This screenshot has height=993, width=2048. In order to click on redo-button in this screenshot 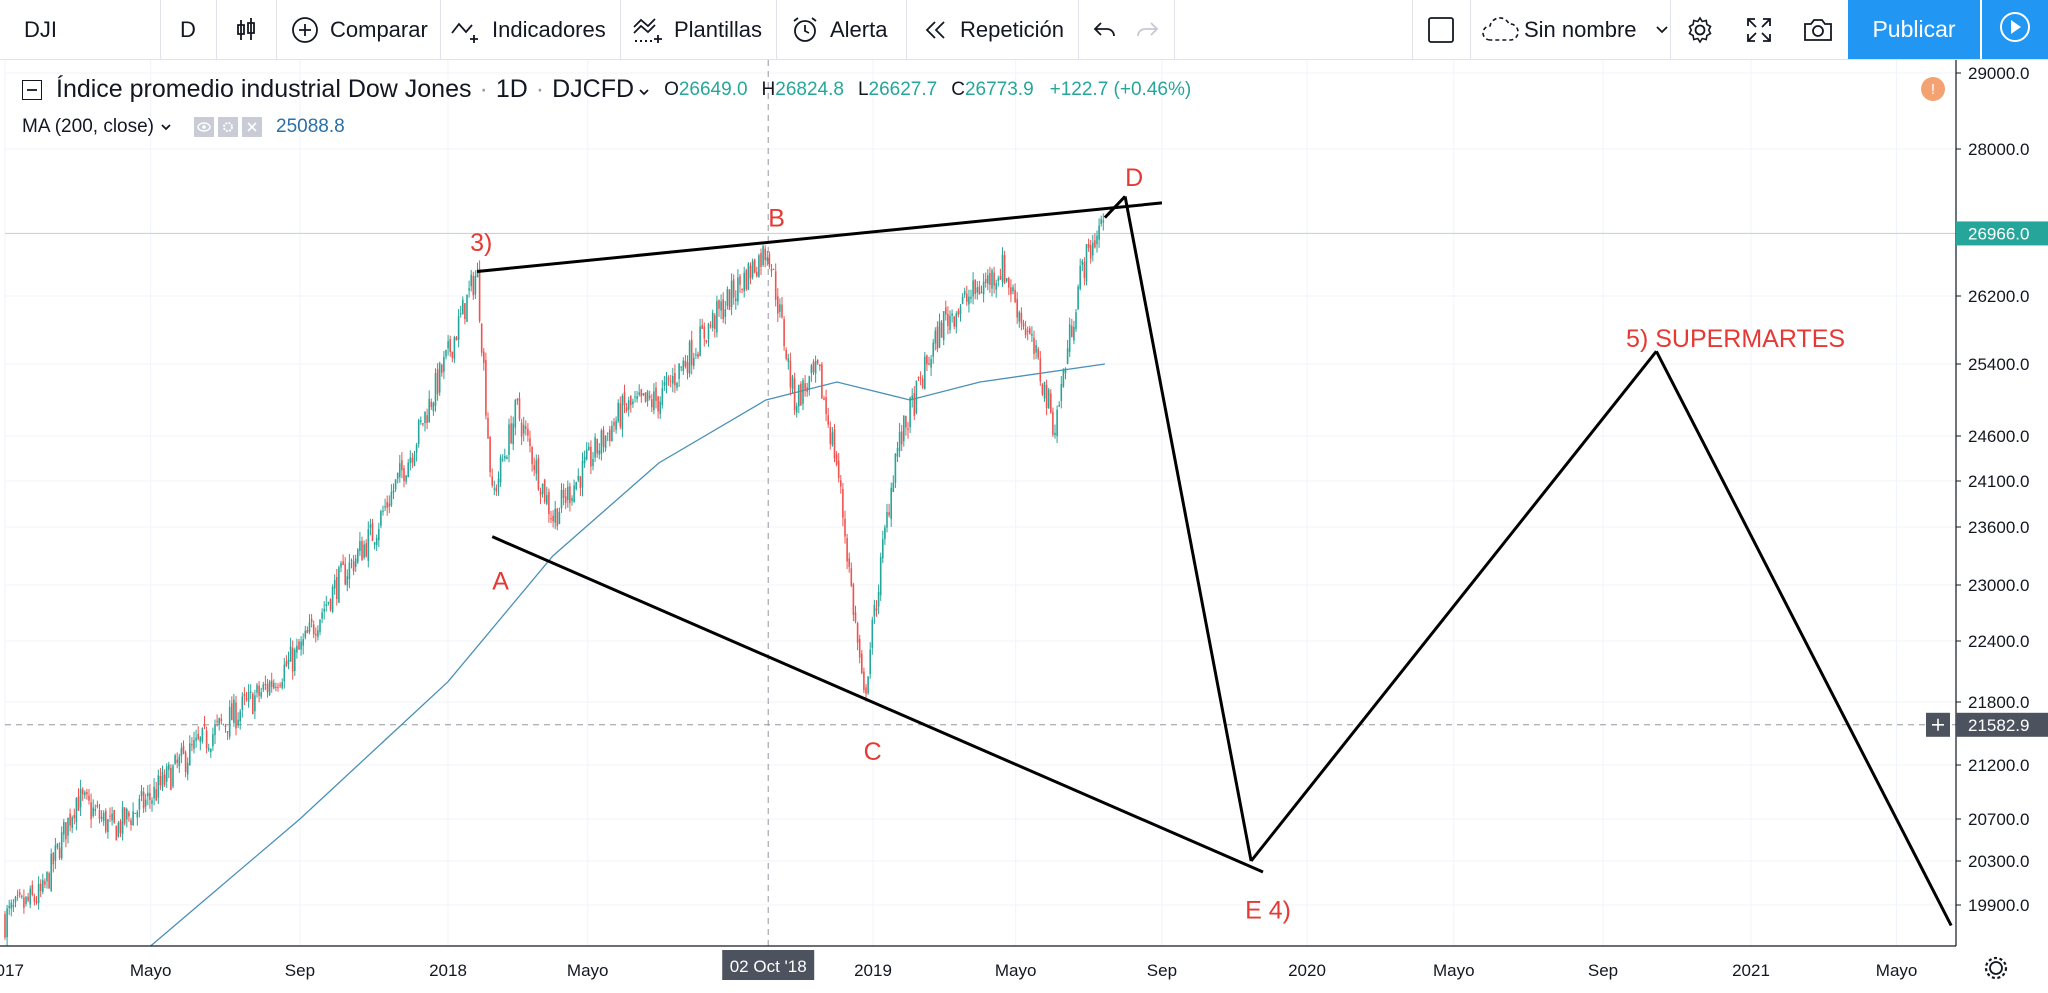, I will do `click(1147, 29)`.